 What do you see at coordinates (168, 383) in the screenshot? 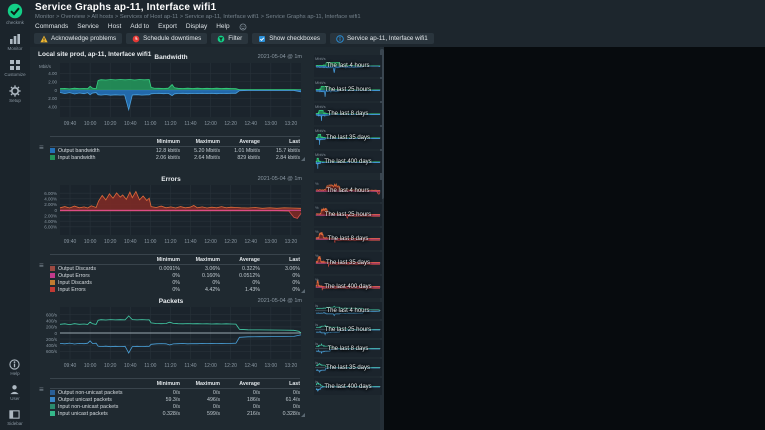
I see `legend-column-minimum: Minimum` at bounding box center [168, 383].